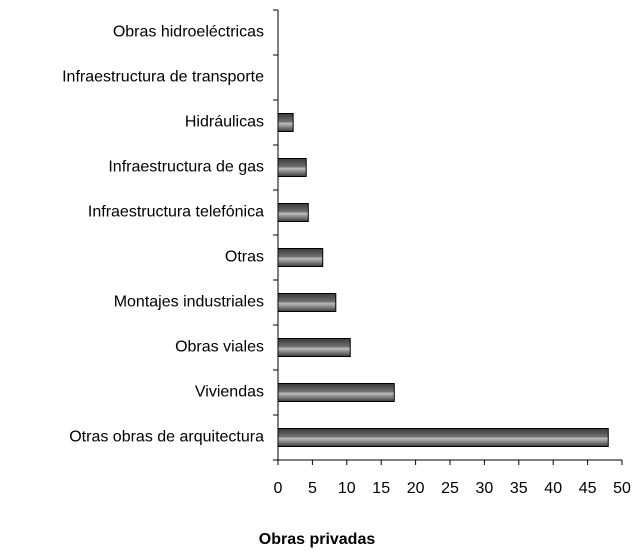 This screenshot has height=551, width=634. I want to click on x-tick-label: 5, so click(312, 488).